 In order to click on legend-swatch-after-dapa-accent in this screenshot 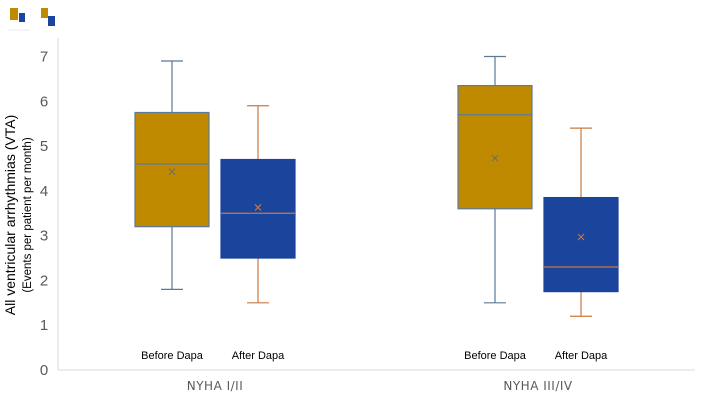, I will do `click(51, 21)`.